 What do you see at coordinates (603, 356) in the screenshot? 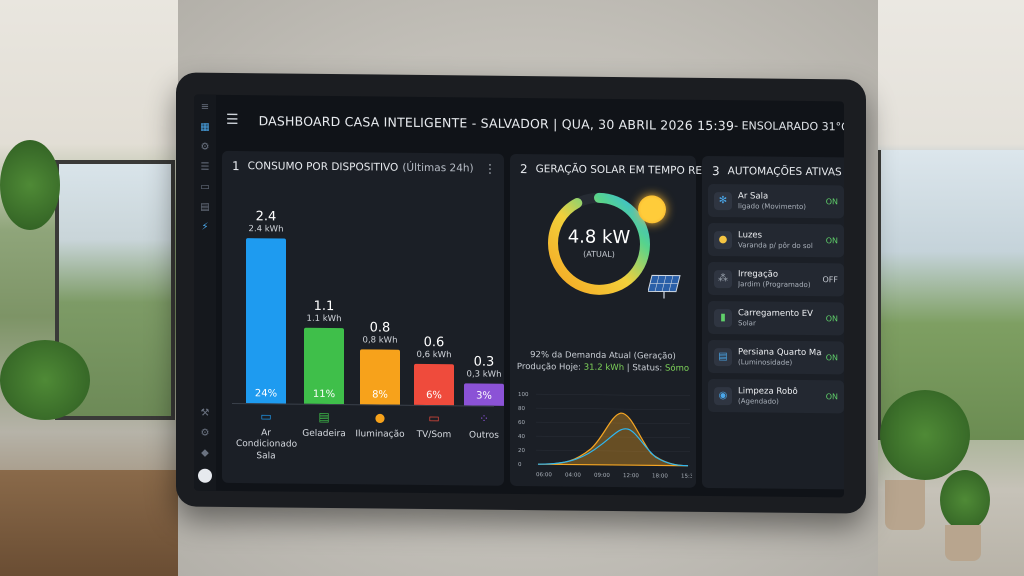
I see `demand-text: 92% da Demanda Atual (Geração)` at bounding box center [603, 356].